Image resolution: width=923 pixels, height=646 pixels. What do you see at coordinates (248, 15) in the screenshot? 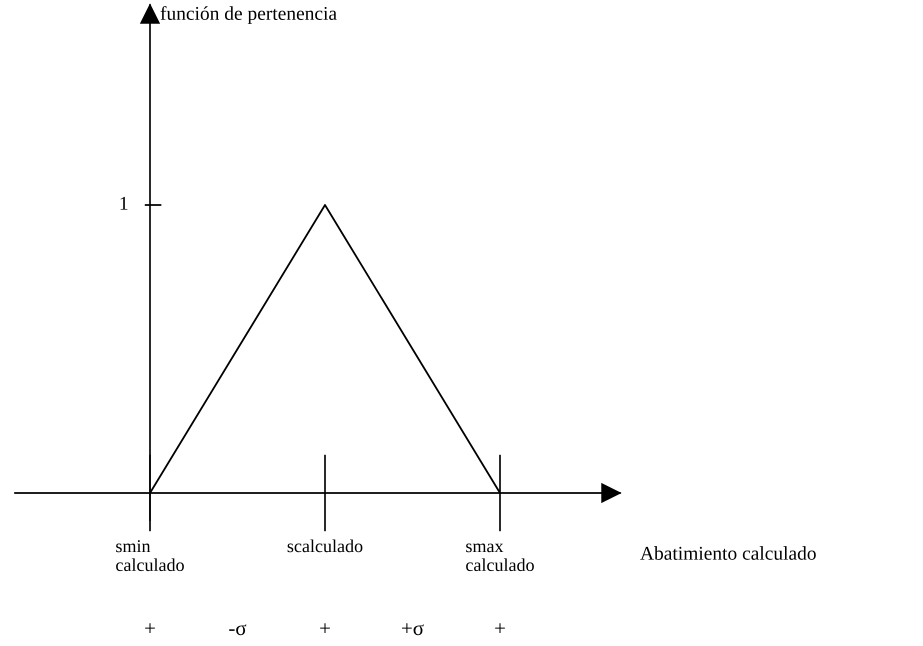
I see `text: función de pertenencia` at bounding box center [248, 15].